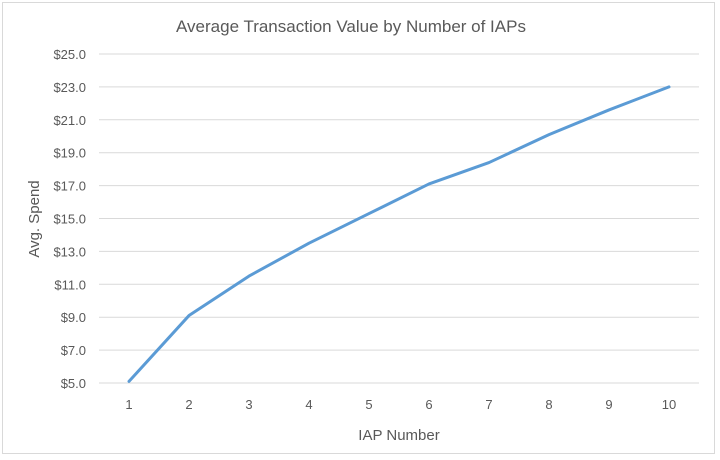  I want to click on x-axis-ticks: 1 2 3 4 5 6 7 8 9 10, so click(400, 404).